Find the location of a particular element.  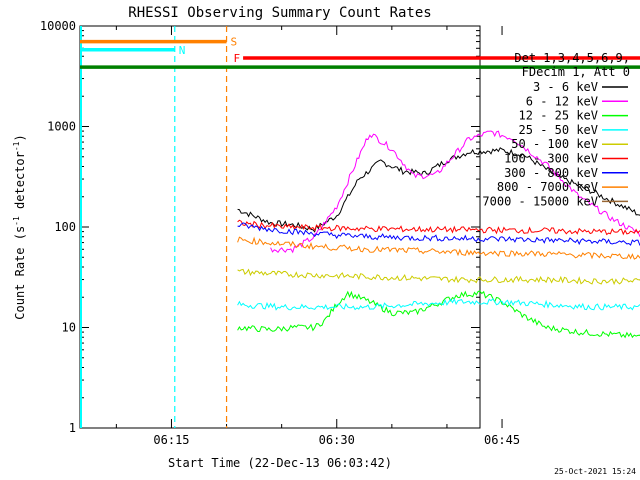

state-bar-label: F is located at coordinates (236, 58).